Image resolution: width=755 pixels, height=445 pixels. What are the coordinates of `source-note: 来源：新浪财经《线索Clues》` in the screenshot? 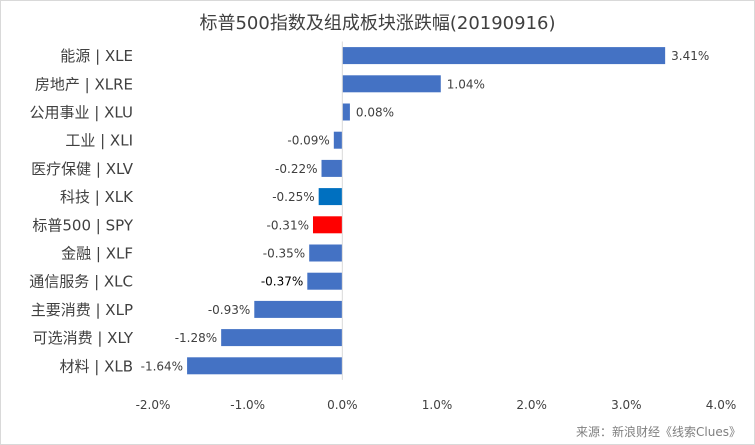 It's located at (658, 432).